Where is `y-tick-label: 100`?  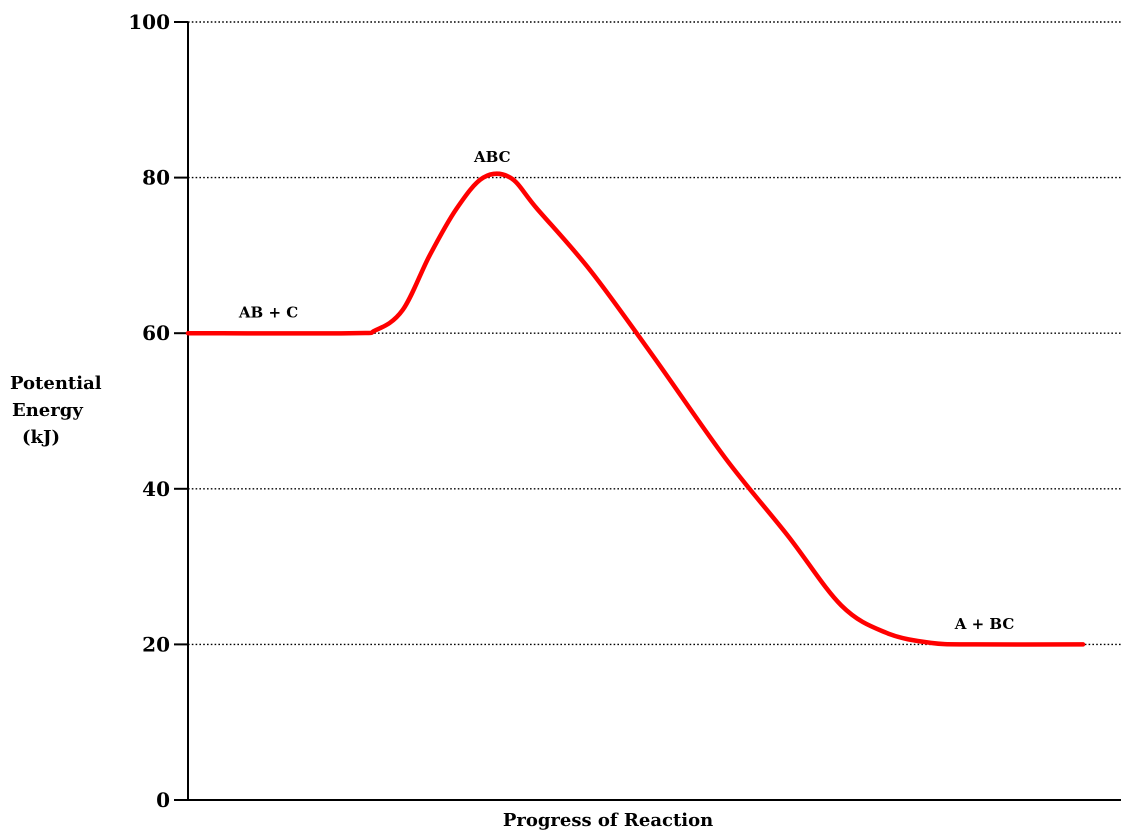
y-tick-label: 100 is located at coordinates (149, 22).